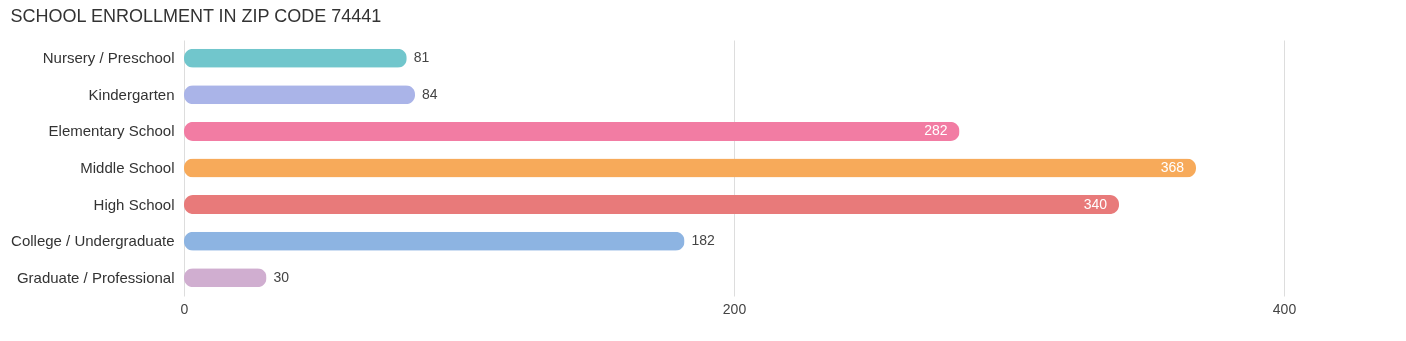 This screenshot has width=1406, height=341. Describe the element at coordinates (95, 277) in the screenshot. I see `y-tick-label: Graduate / Professional` at that location.